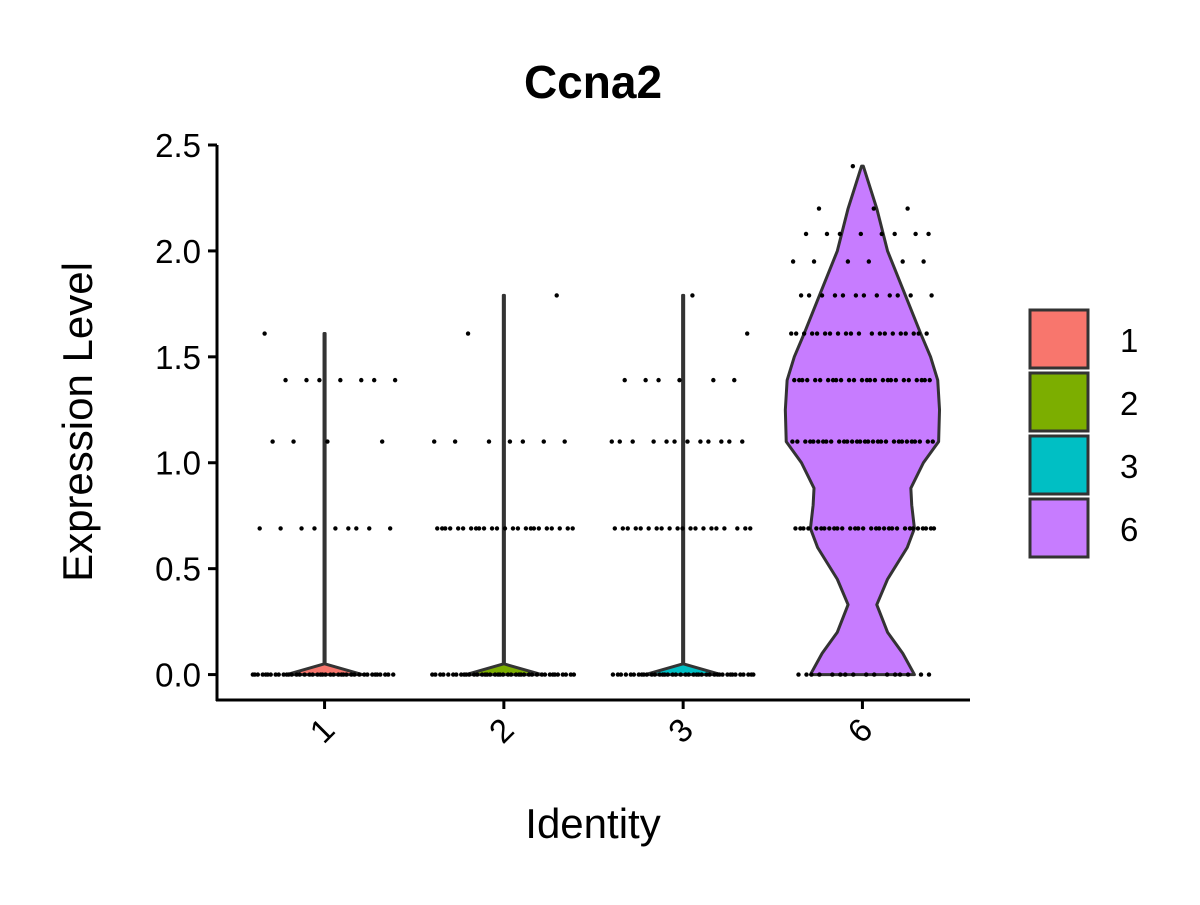 The image size is (1200, 905). I want to click on legend-label: 2, so click(1129, 403).